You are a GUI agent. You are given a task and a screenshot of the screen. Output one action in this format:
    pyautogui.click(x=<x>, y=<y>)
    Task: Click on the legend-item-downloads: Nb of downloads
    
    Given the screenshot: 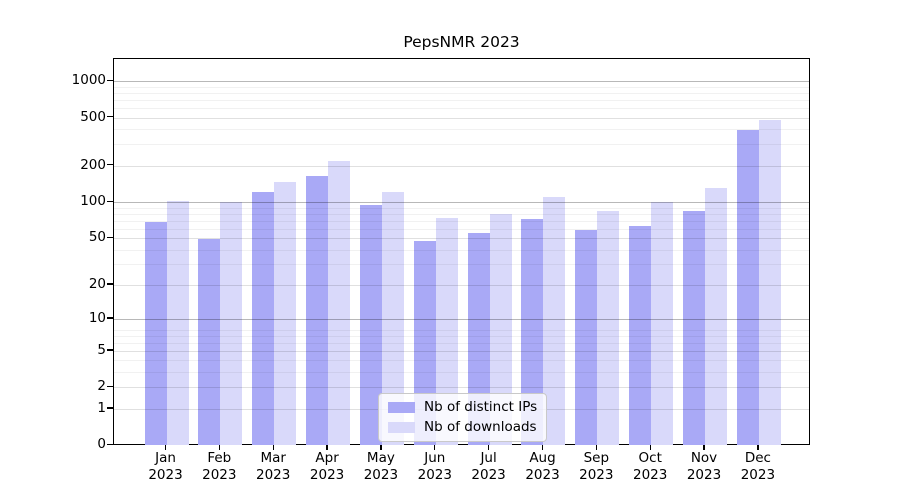 What is the action you would take?
    pyautogui.click(x=462, y=427)
    